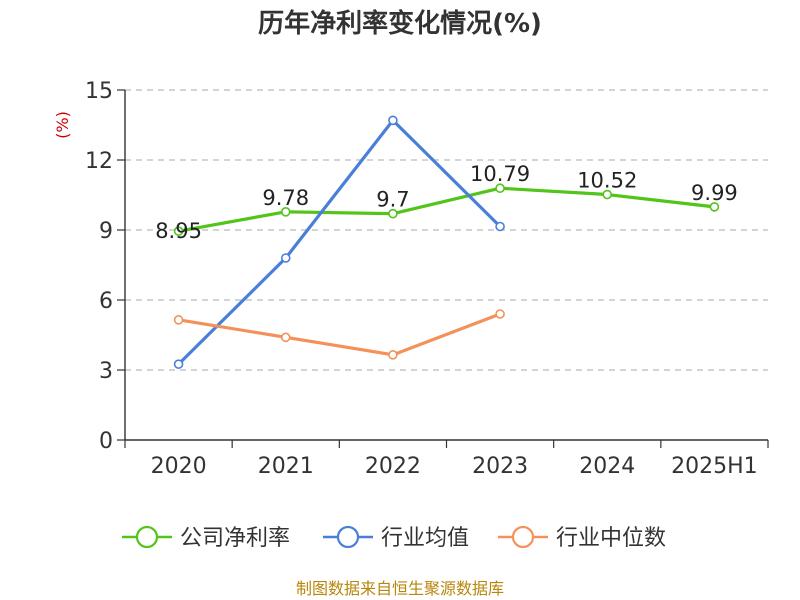  I want to click on data-label: 10.52, so click(607, 181).